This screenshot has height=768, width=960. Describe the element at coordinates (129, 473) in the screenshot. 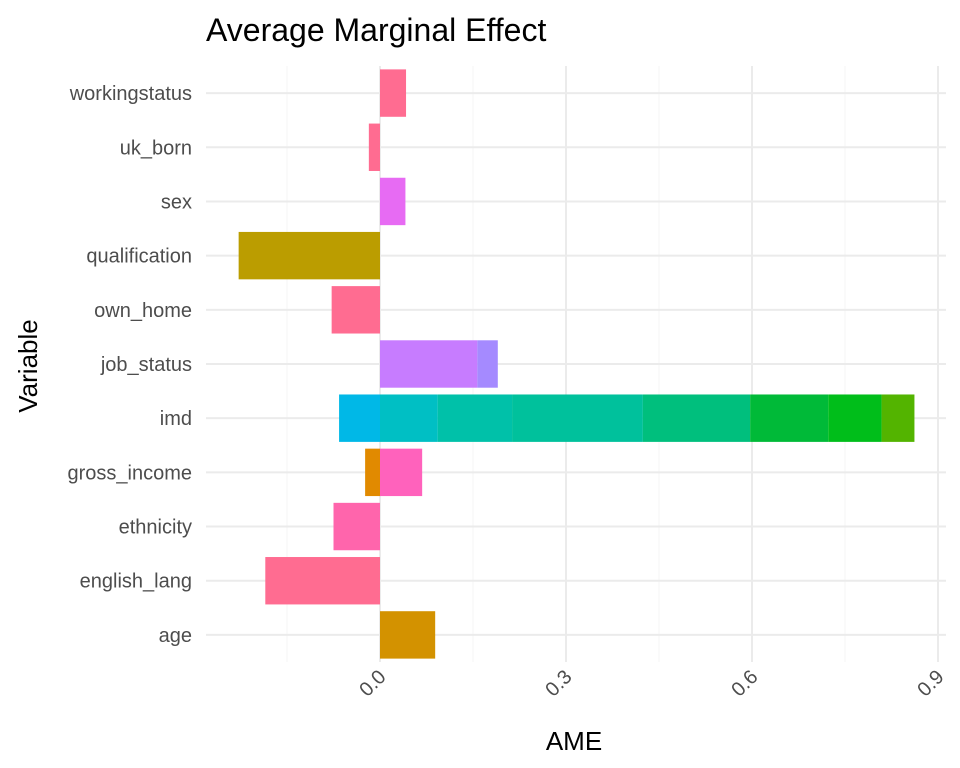

I see `y-tick-label: gross_income` at that location.